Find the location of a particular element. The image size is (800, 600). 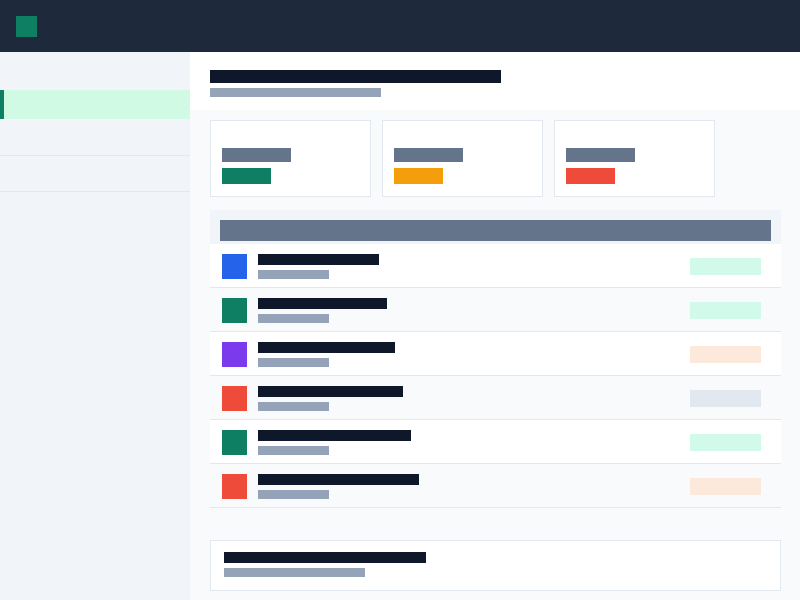

logo is located at coordinates (26, 26).